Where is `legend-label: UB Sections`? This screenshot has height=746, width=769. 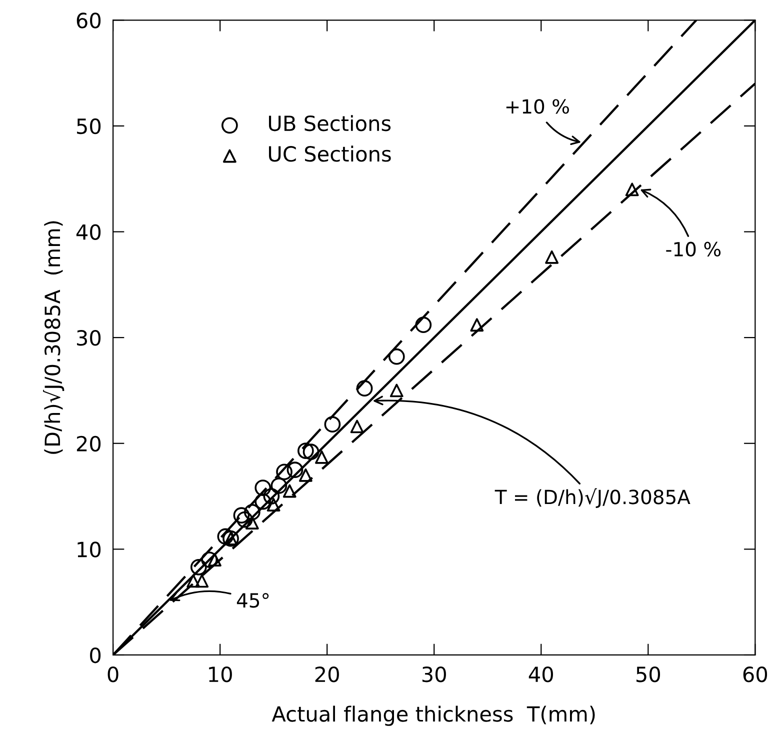
legend-label: UB Sections is located at coordinates (329, 123).